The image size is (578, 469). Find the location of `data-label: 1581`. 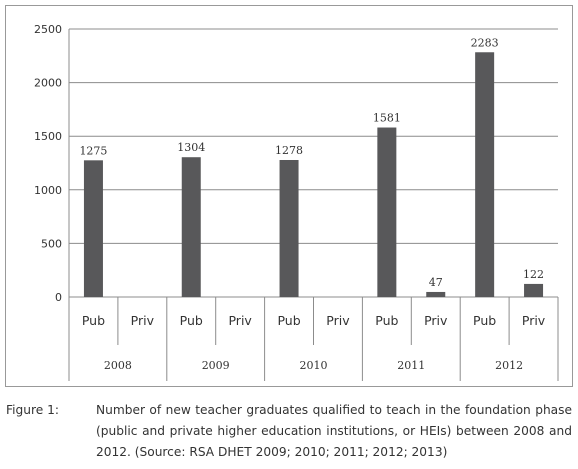

data-label: 1581 is located at coordinates (387, 118).